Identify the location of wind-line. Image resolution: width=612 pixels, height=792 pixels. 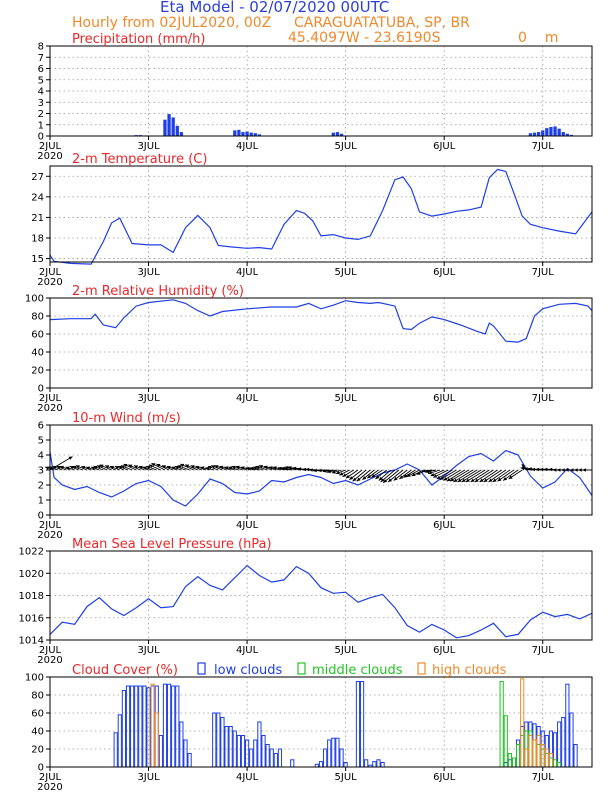
(321, 478).